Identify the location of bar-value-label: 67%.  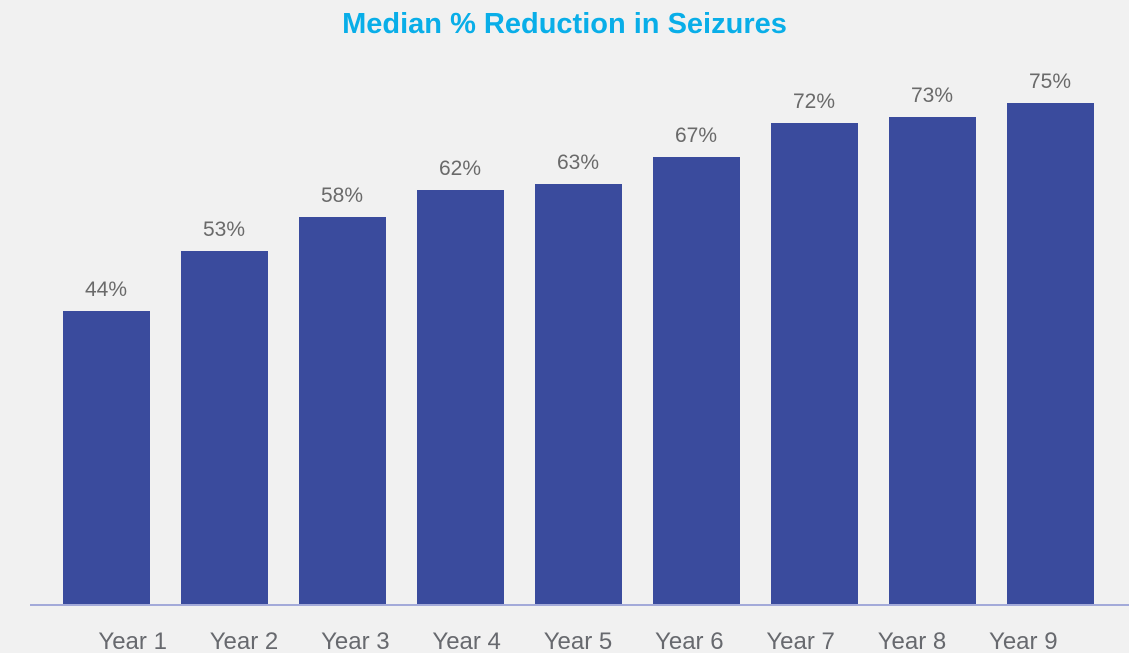
(696, 135).